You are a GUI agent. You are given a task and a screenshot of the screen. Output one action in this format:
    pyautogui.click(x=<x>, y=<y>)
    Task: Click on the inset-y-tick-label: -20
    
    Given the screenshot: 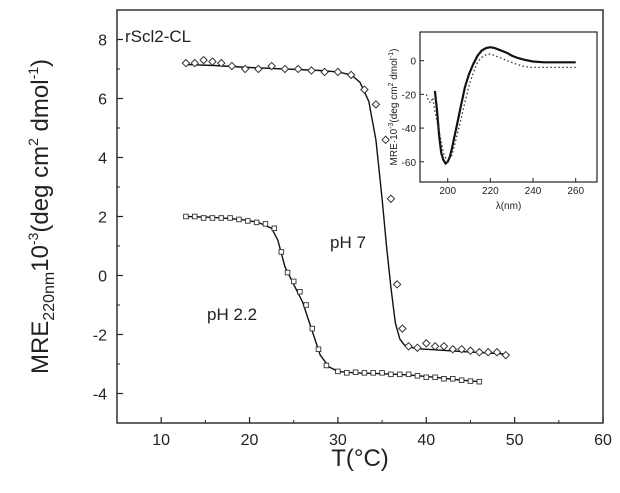 What is the action you would take?
    pyautogui.click(x=409, y=95)
    